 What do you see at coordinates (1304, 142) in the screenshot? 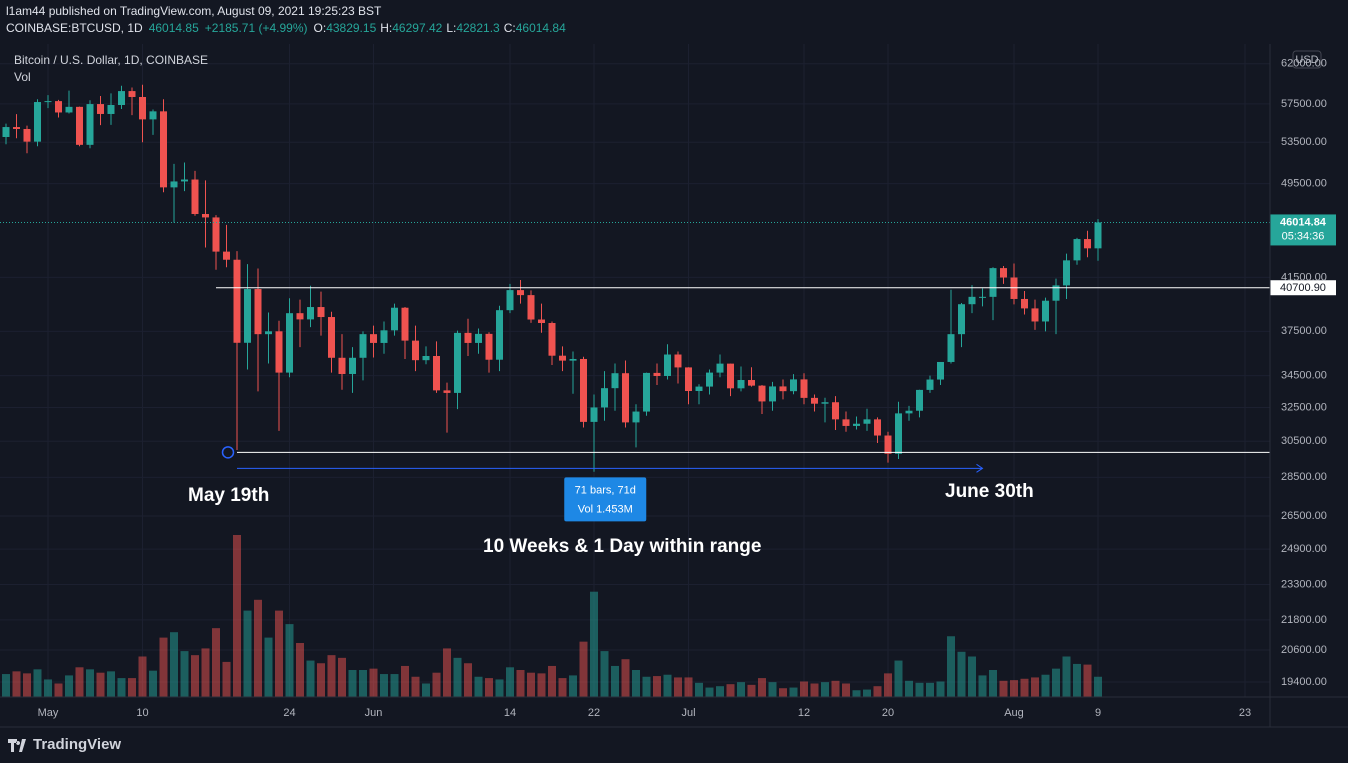
I see `y-tick-label: 53500.00` at bounding box center [1304, 142].